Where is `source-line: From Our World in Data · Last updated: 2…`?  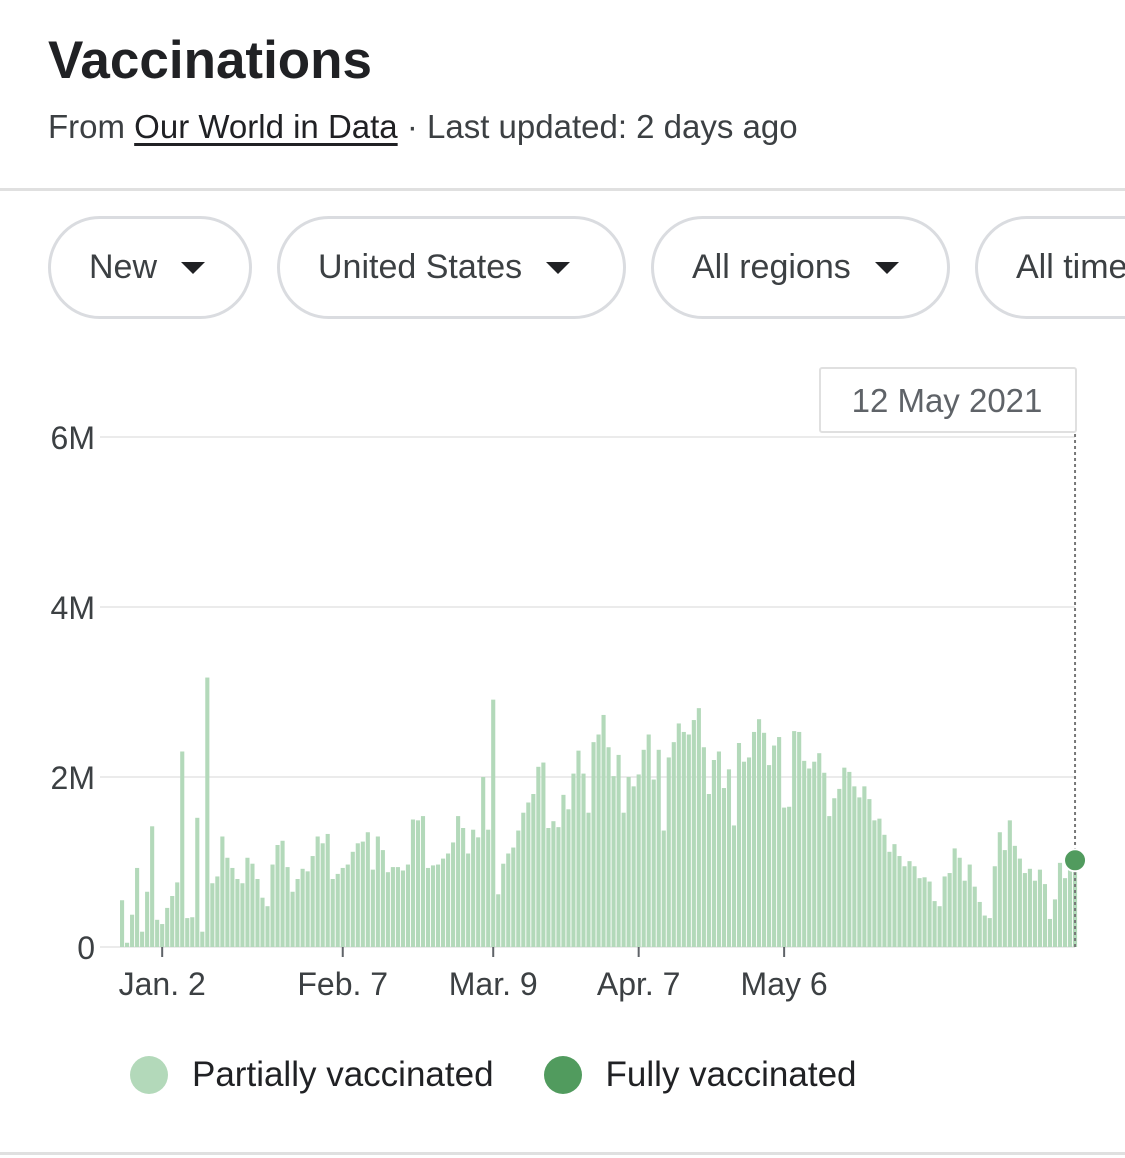
source-line: From Our World in Data · Last updated: 2… is located at coordinates (423, 127).